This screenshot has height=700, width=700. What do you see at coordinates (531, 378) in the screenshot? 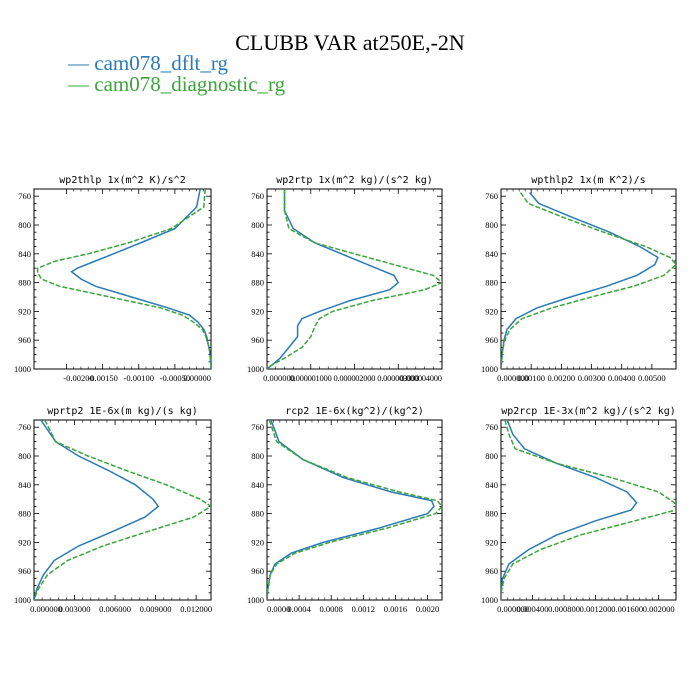
I see `x-tick-label: 0.00100` at bounding box center [531, 378].